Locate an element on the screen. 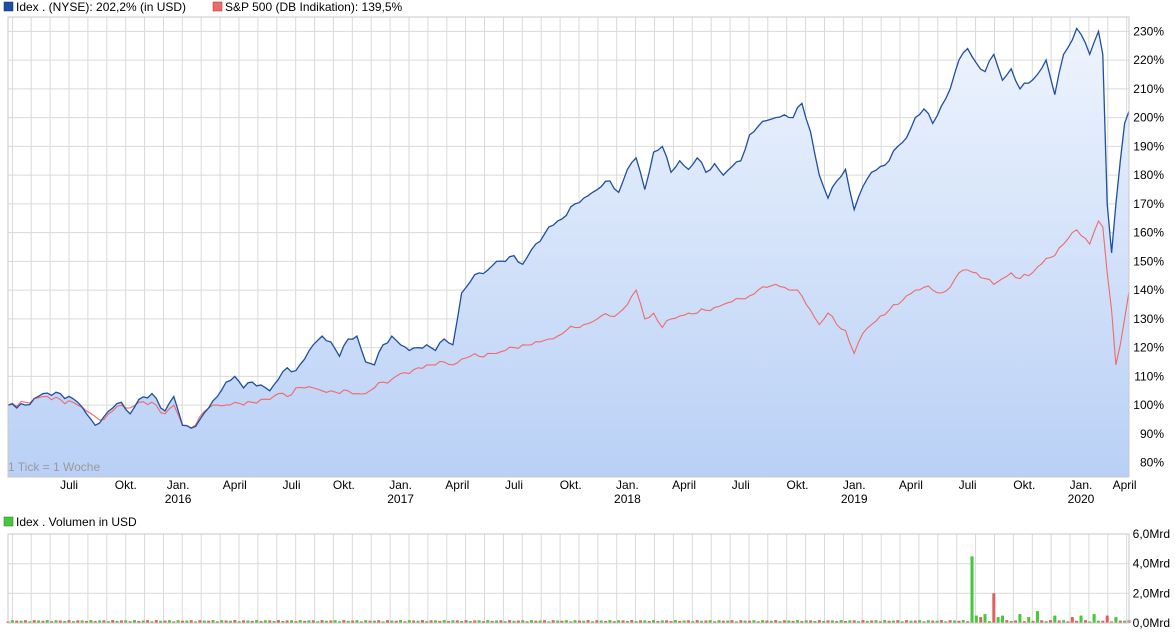  y-tick-label: 90% is located at coordinates (1152, 434).